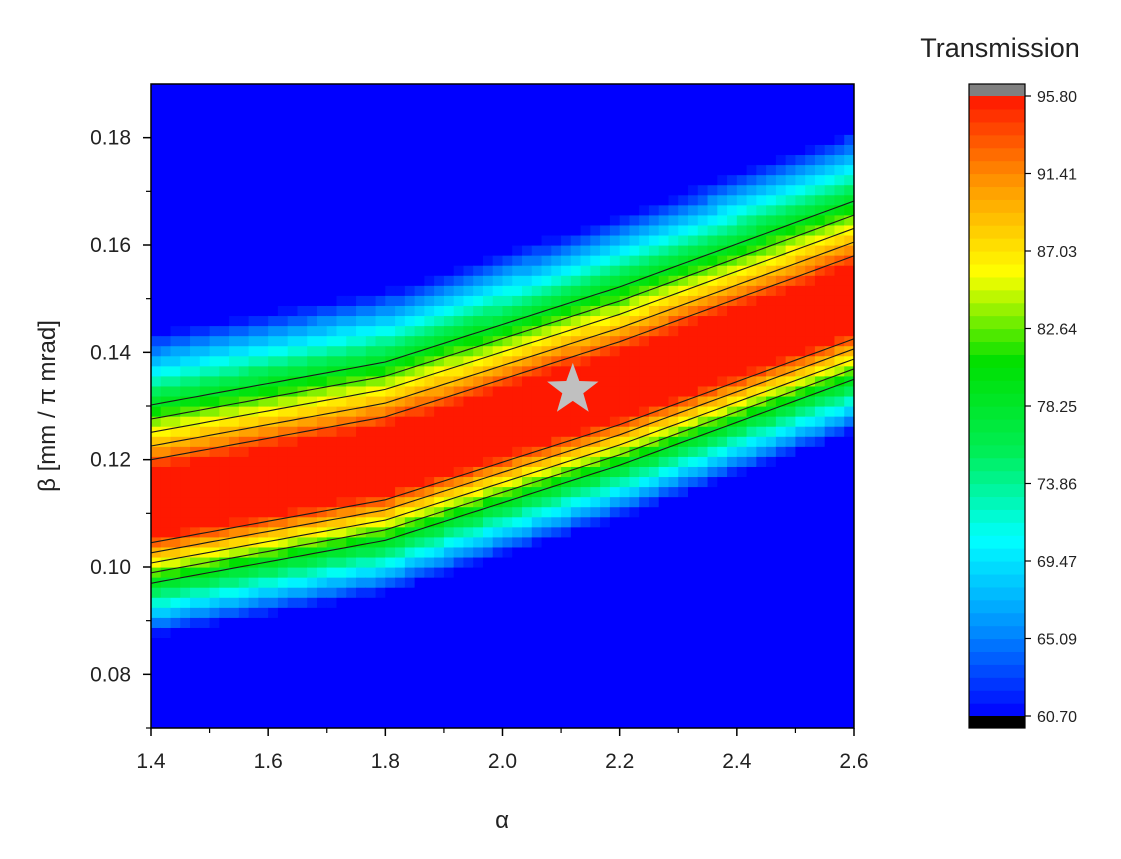 Image resolution: width=1121 pixels, height=859 pixels. What do you see at coordinates (997, 154) in the screenshot?
I see `colorbar-band` at bounding box center [997, 154].